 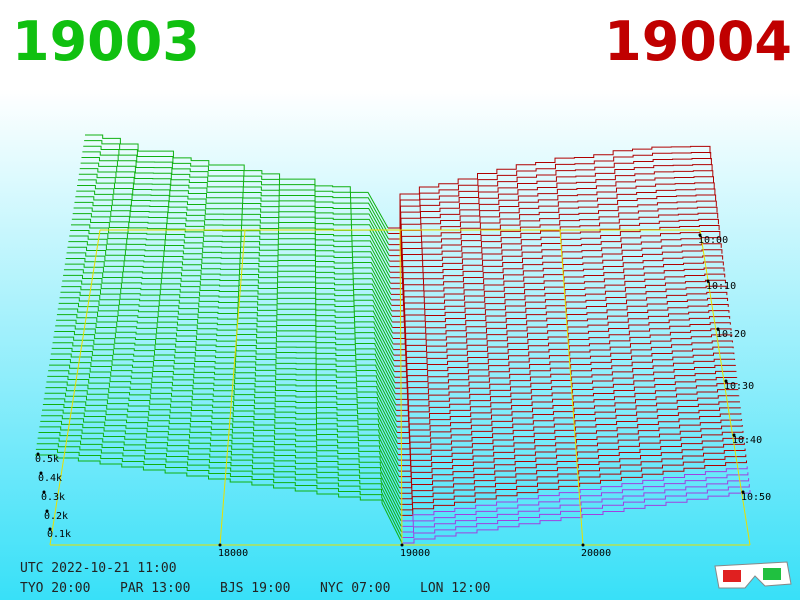 I want to click on depth-label: 0.4k, so click(x=50, y=478).